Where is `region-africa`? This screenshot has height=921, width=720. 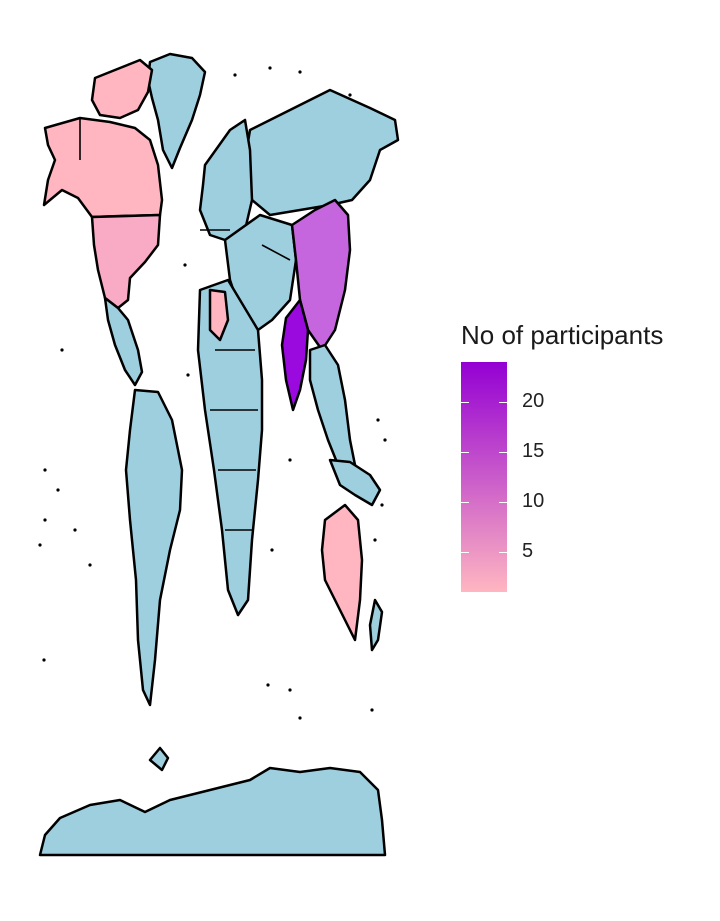
region-africa is located at coordinates (230, 447).